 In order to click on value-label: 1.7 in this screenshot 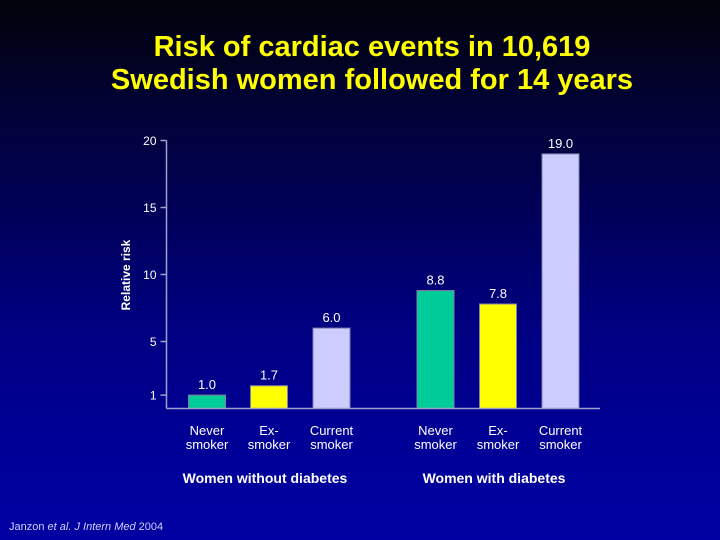, I will do `click(269, 375)`.